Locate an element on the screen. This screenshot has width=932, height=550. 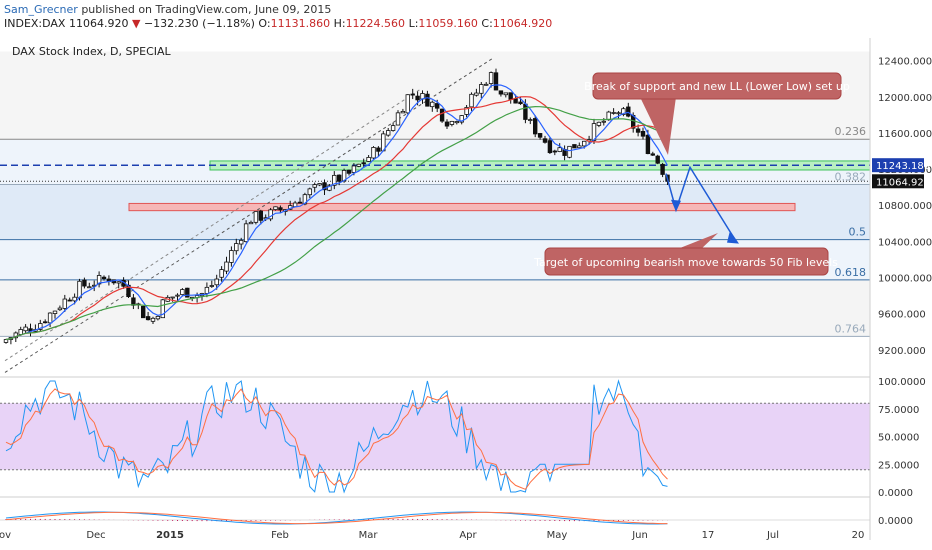
high-label: H: is located at coordinates (339, 23).